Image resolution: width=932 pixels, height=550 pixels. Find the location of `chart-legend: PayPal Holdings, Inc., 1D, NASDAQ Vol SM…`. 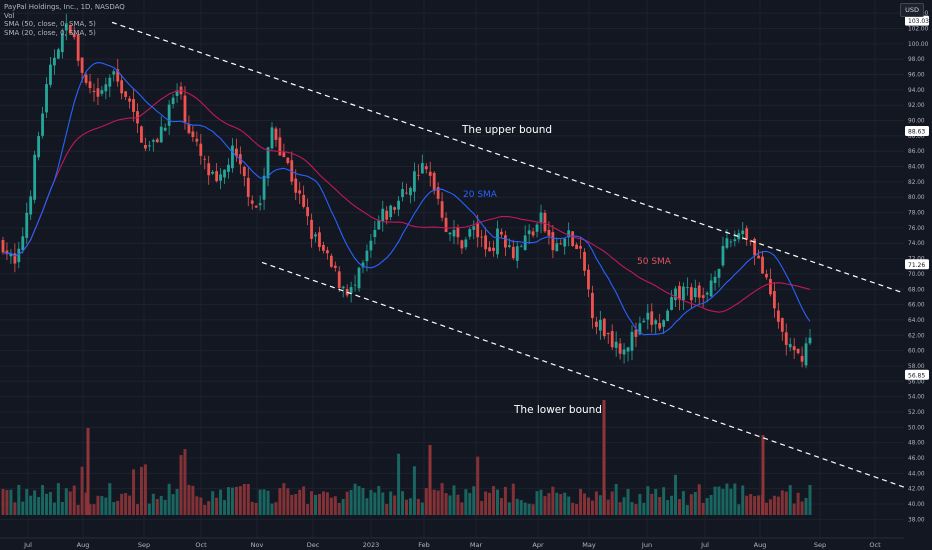

chart-legend: PayPal Holdings, Inc., 1D, NASDAQ Vol SM… is located at coordinates (64, 20).